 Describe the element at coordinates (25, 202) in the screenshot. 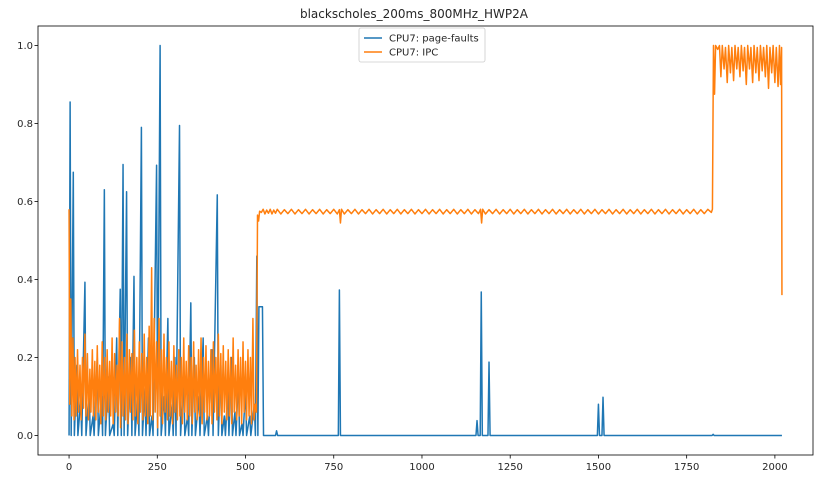

I see `y-tick-label: 0.6` at that location.